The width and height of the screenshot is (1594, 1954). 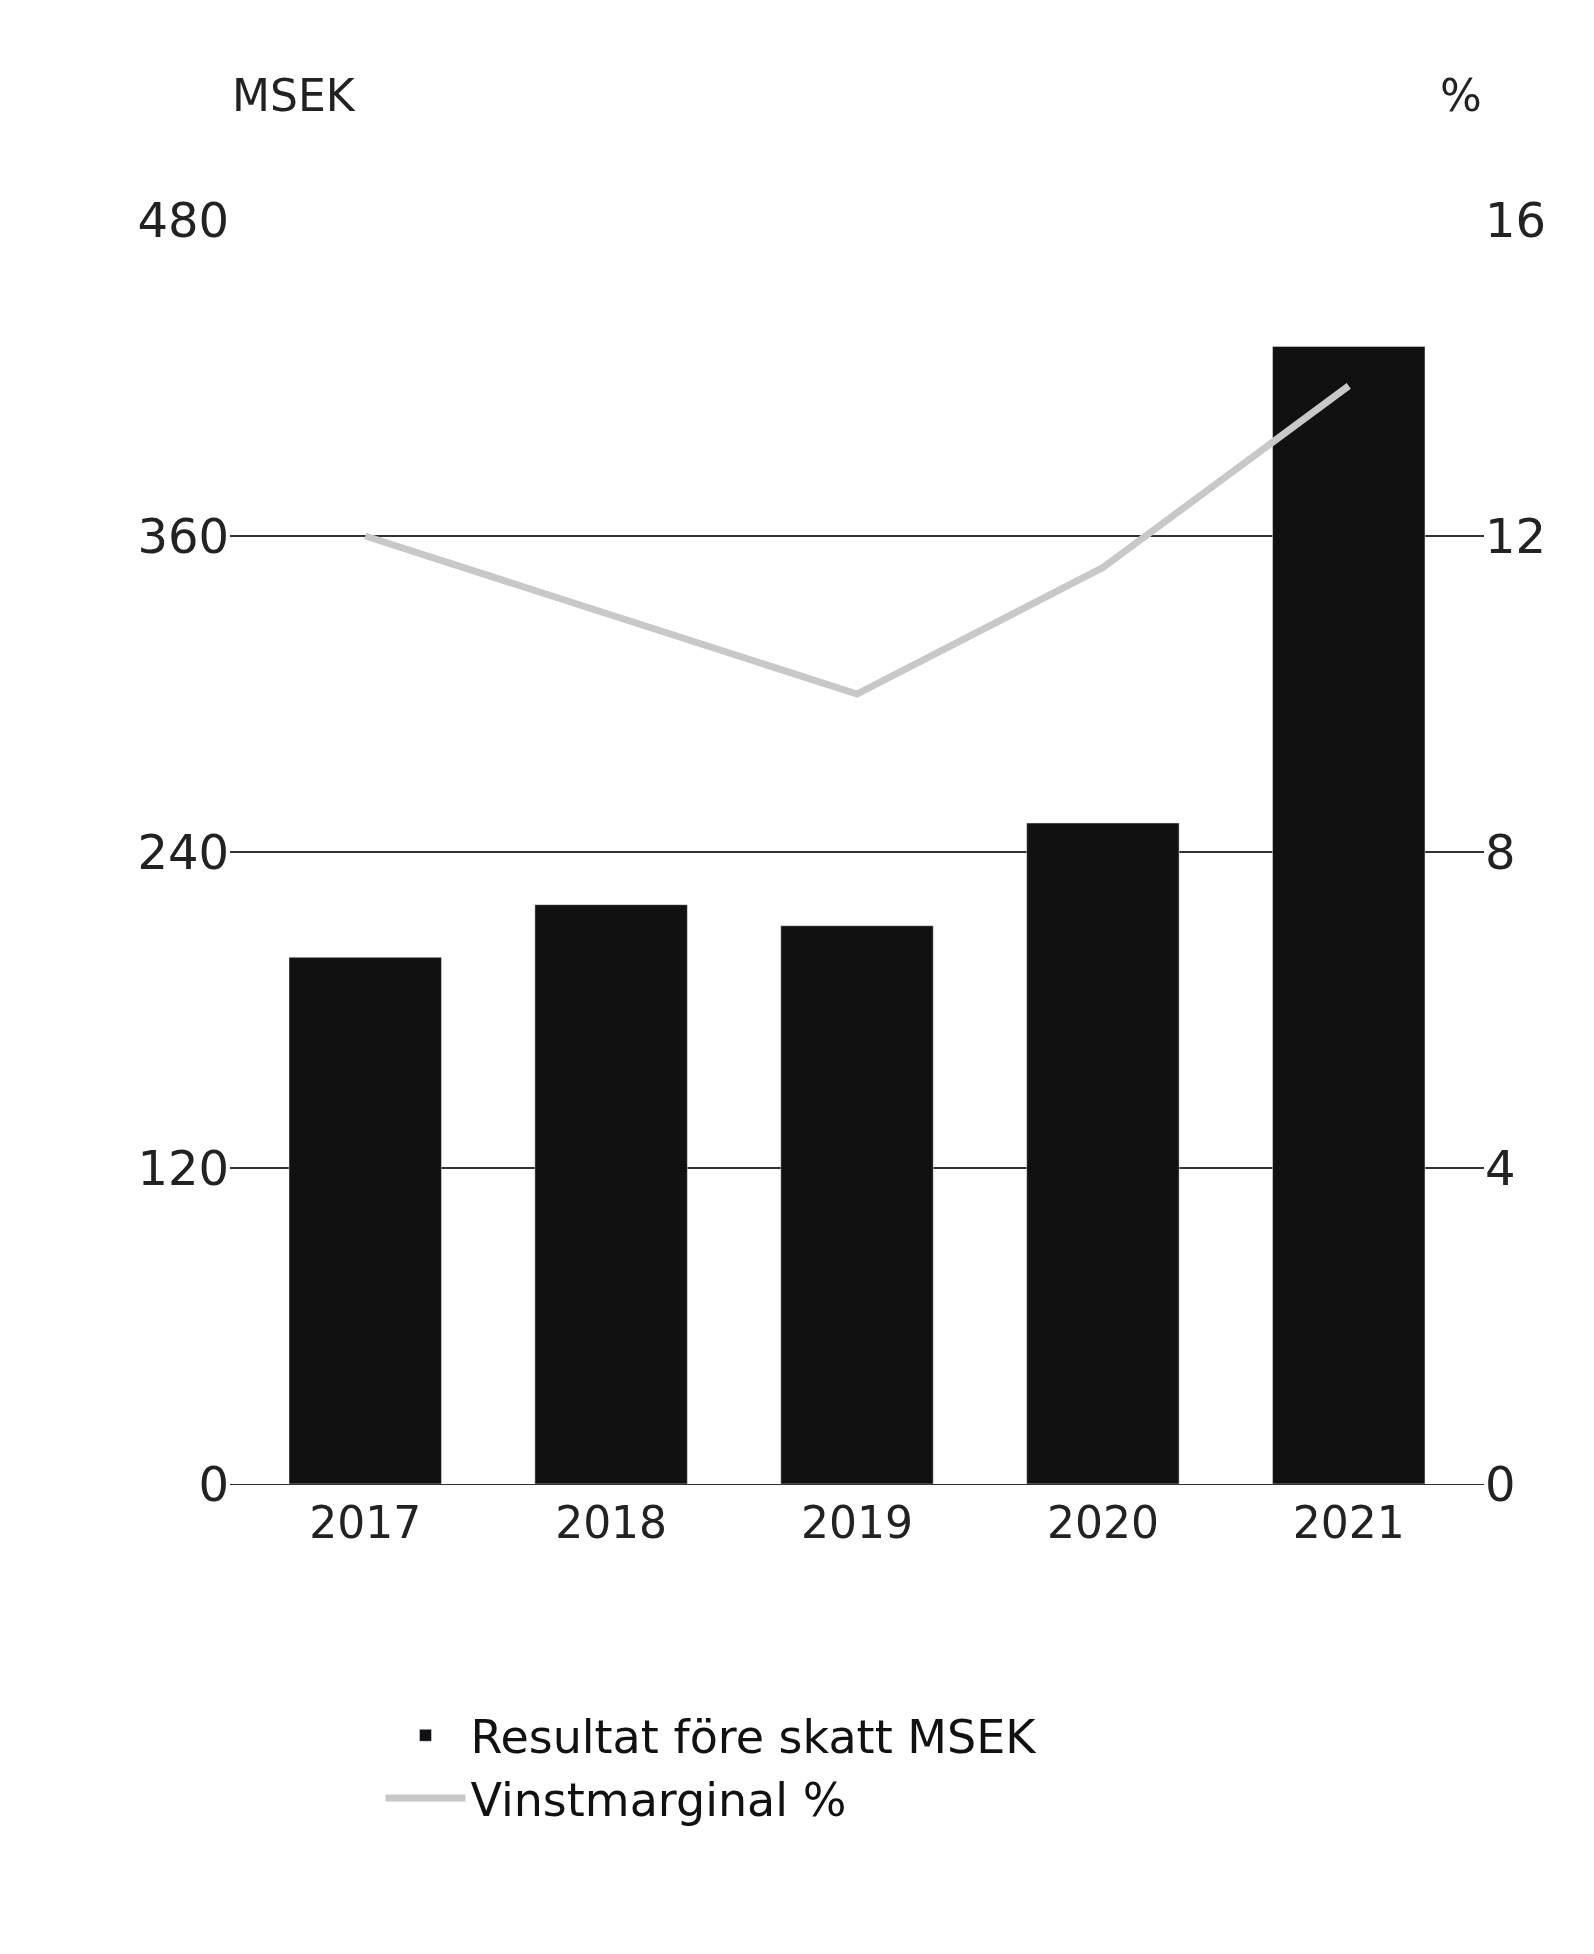 What do you see at coordinates (1102, 1522) in the screenshot?
I see `x-tick-label: 2020` at bounding box center [1102, 1522].